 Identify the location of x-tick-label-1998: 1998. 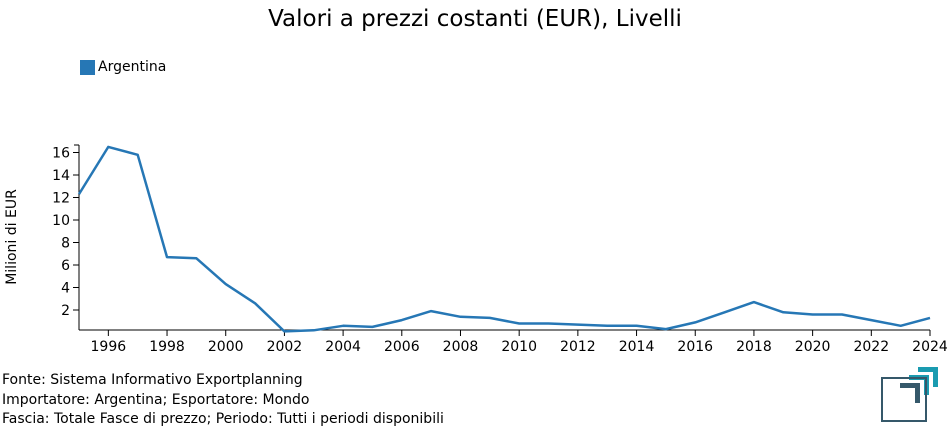
(167, 347).